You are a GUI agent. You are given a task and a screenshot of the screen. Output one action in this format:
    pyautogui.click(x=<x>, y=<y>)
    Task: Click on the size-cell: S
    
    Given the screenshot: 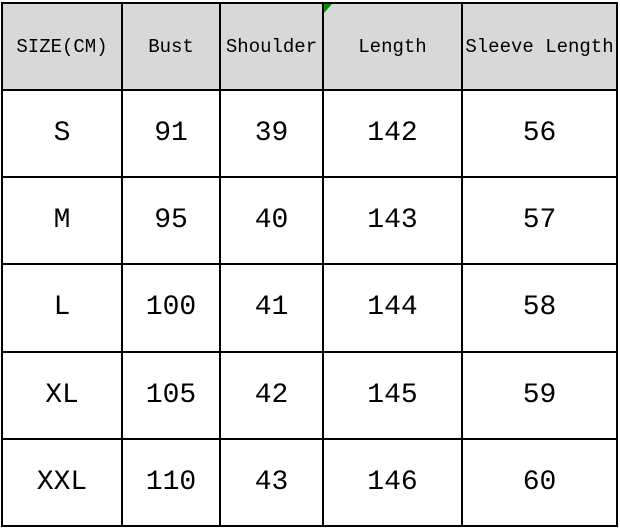 What is the action you would take?
    pyautogui.click(x=62, y=133)
    